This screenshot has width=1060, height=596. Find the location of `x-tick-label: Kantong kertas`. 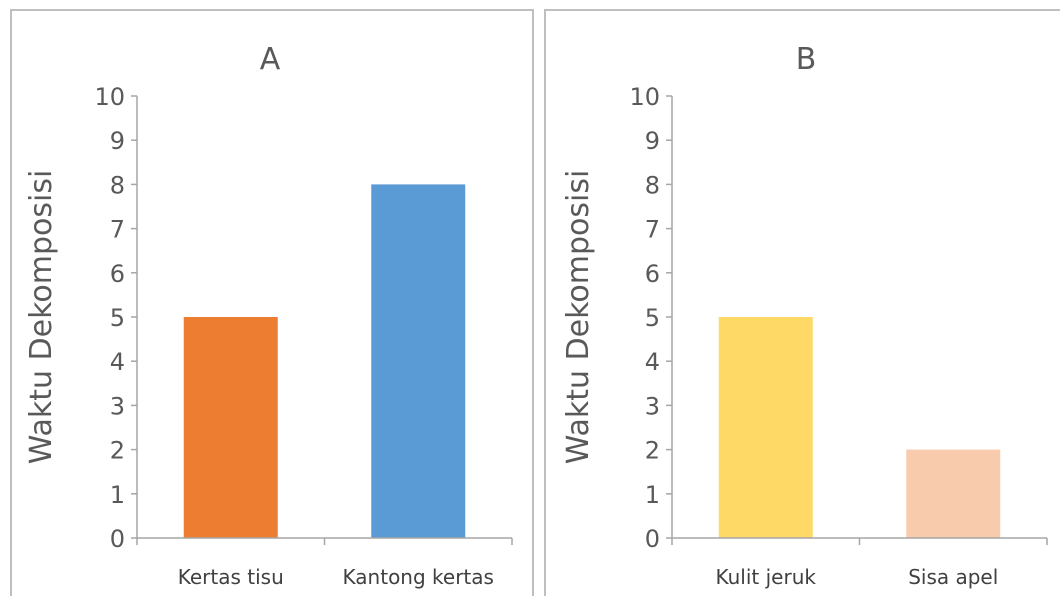

x-tick-label: Kantong kertas is located at coordinates (418, 577).